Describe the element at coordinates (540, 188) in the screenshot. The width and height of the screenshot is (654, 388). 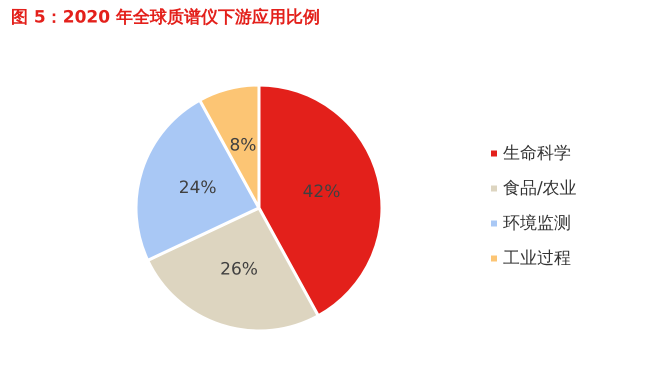
I see `legend-label: 食品/农业` at that location.